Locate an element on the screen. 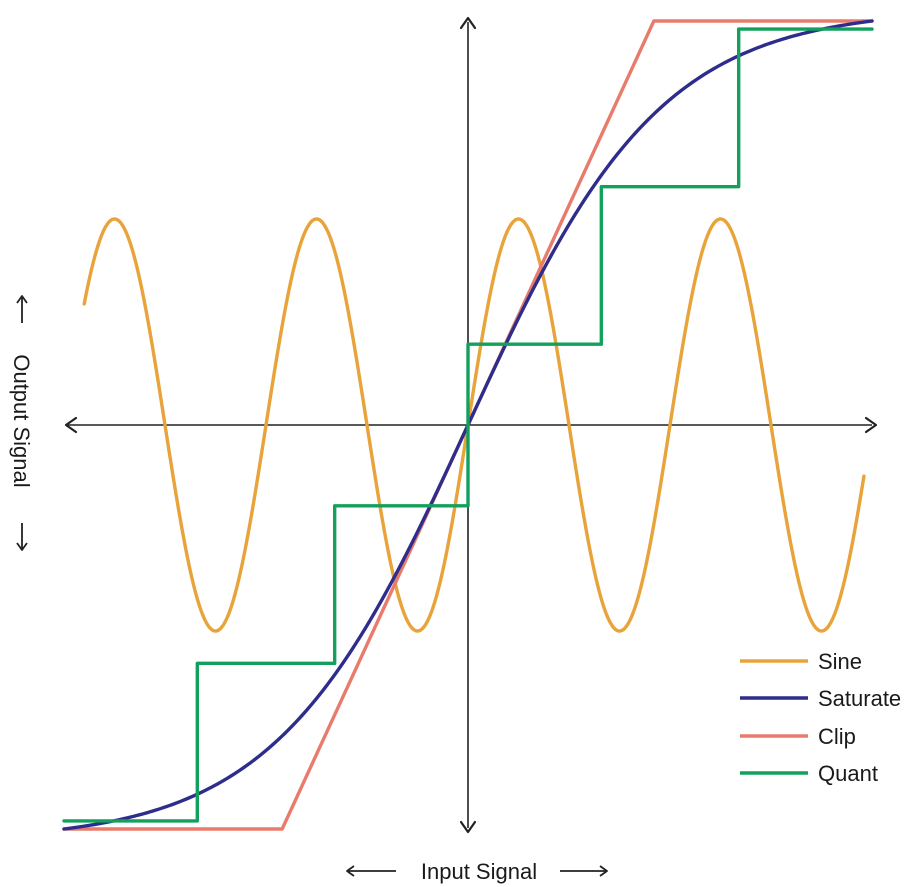 The height and width of the screenshot is (887, 923). x-axis-arrow-left is located at coordinates (71, 425).